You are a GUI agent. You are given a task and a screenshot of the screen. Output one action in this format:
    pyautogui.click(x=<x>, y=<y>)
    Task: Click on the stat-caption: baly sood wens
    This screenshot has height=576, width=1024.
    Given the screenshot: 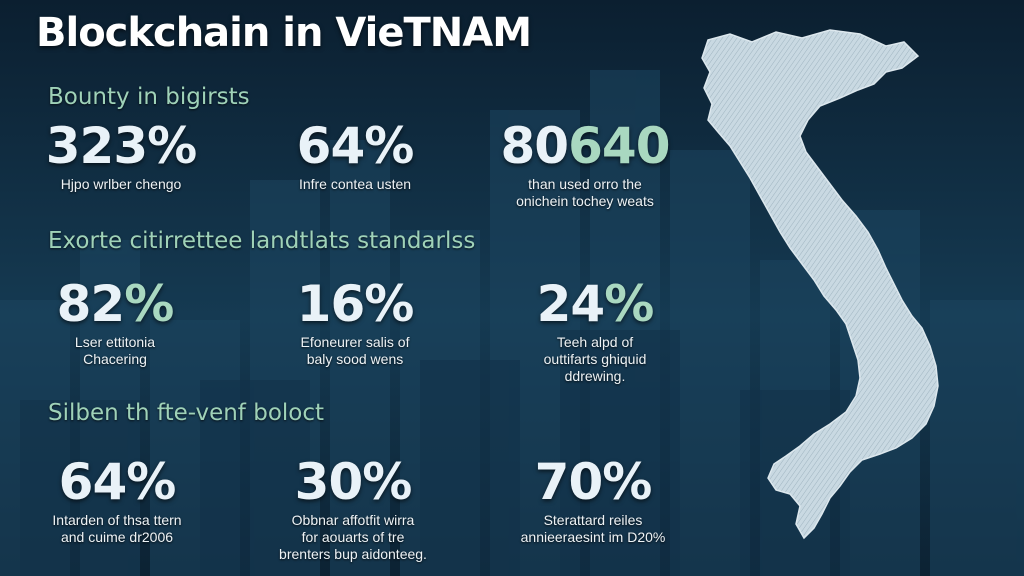 What is the action you would take?
    pyautogui.click(x=355, y=359)
    